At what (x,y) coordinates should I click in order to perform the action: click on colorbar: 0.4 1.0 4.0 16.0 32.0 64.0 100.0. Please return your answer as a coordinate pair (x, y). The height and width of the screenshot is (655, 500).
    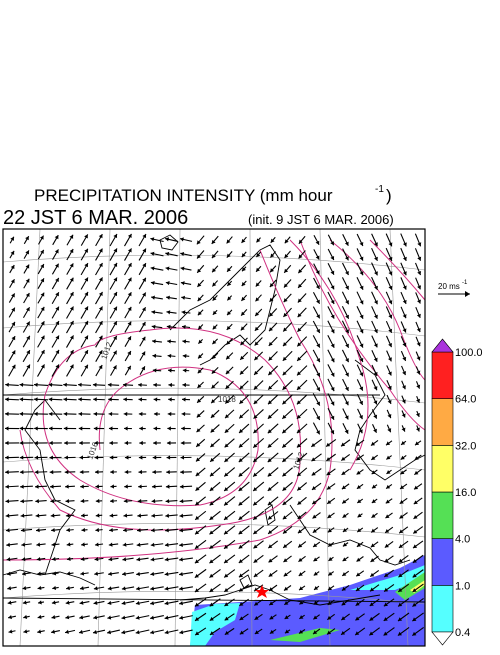
    Looking at the image, I should click on (457, 492).